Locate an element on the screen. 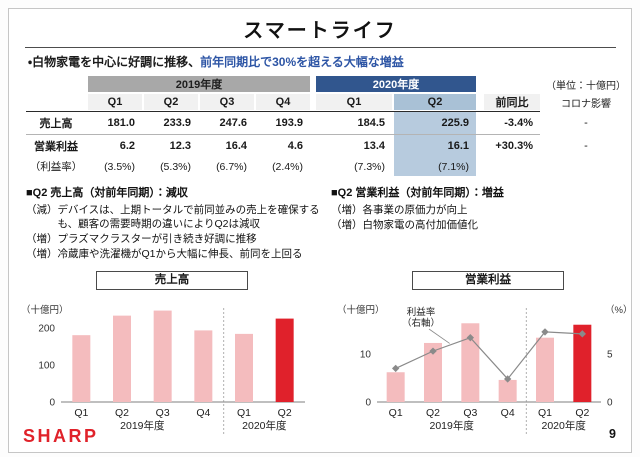  row-separator is located at coordinates (283, 134).